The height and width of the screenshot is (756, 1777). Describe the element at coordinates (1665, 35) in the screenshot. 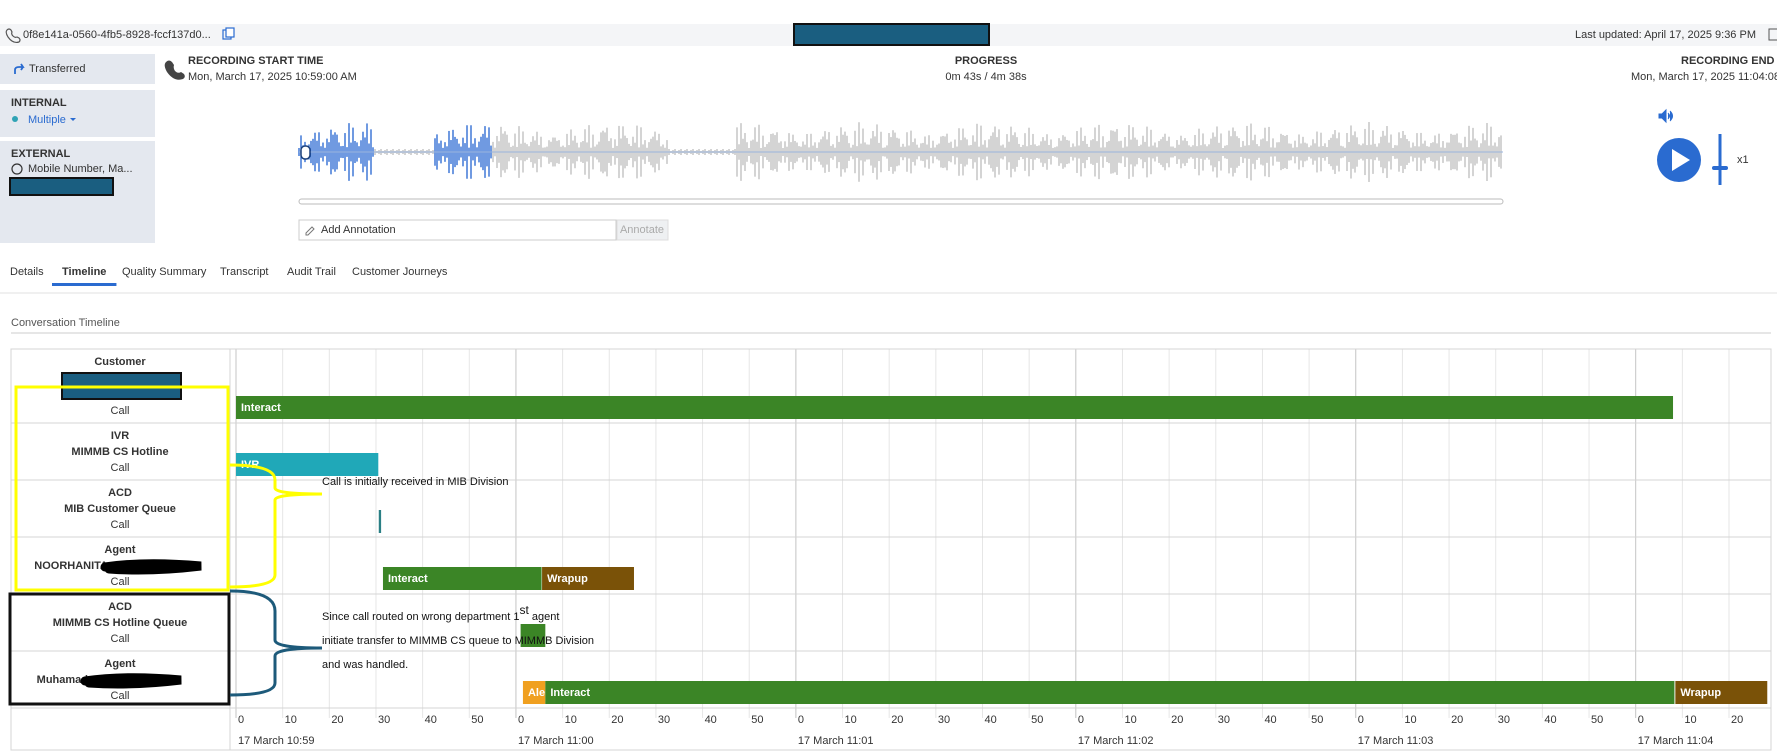

I see `last-updated: Last updated: April 17, 2025 9:36 PM` at that location.